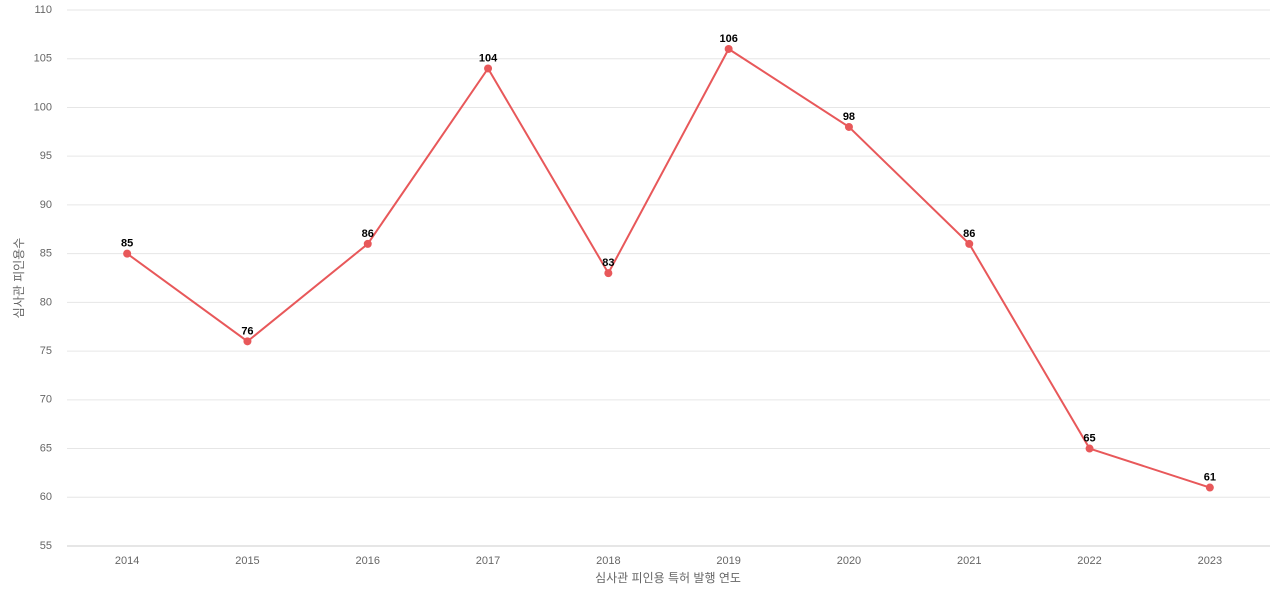 Image resolution: width=1280 pixels, height=600 pixels. I want to click on y-tick-label: 55, so click(46, 546).